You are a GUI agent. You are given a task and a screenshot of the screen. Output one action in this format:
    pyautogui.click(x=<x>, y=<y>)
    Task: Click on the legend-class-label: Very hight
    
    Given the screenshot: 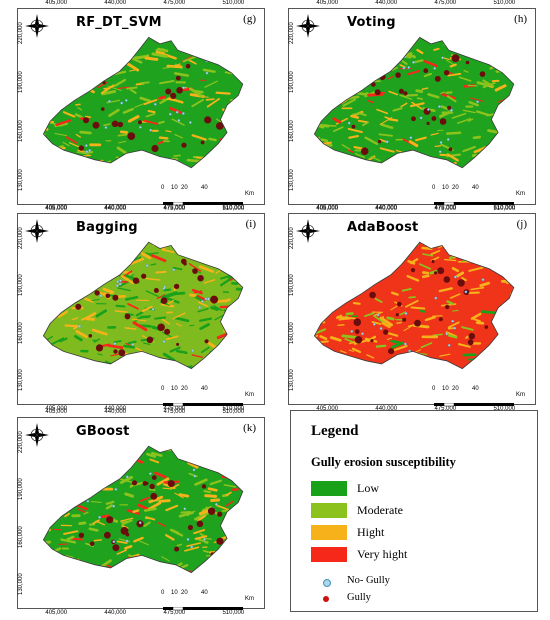 What is the action you would take?
    pyautogui.click(x=382, y=554)
    